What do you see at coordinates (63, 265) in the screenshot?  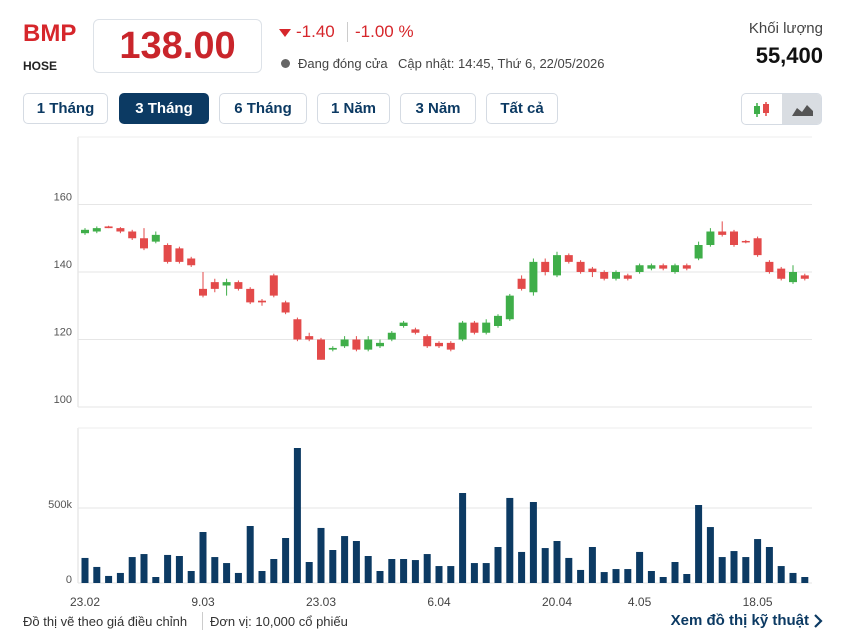 I see `y-tick-label: 140` at bounding box center [63, 265].